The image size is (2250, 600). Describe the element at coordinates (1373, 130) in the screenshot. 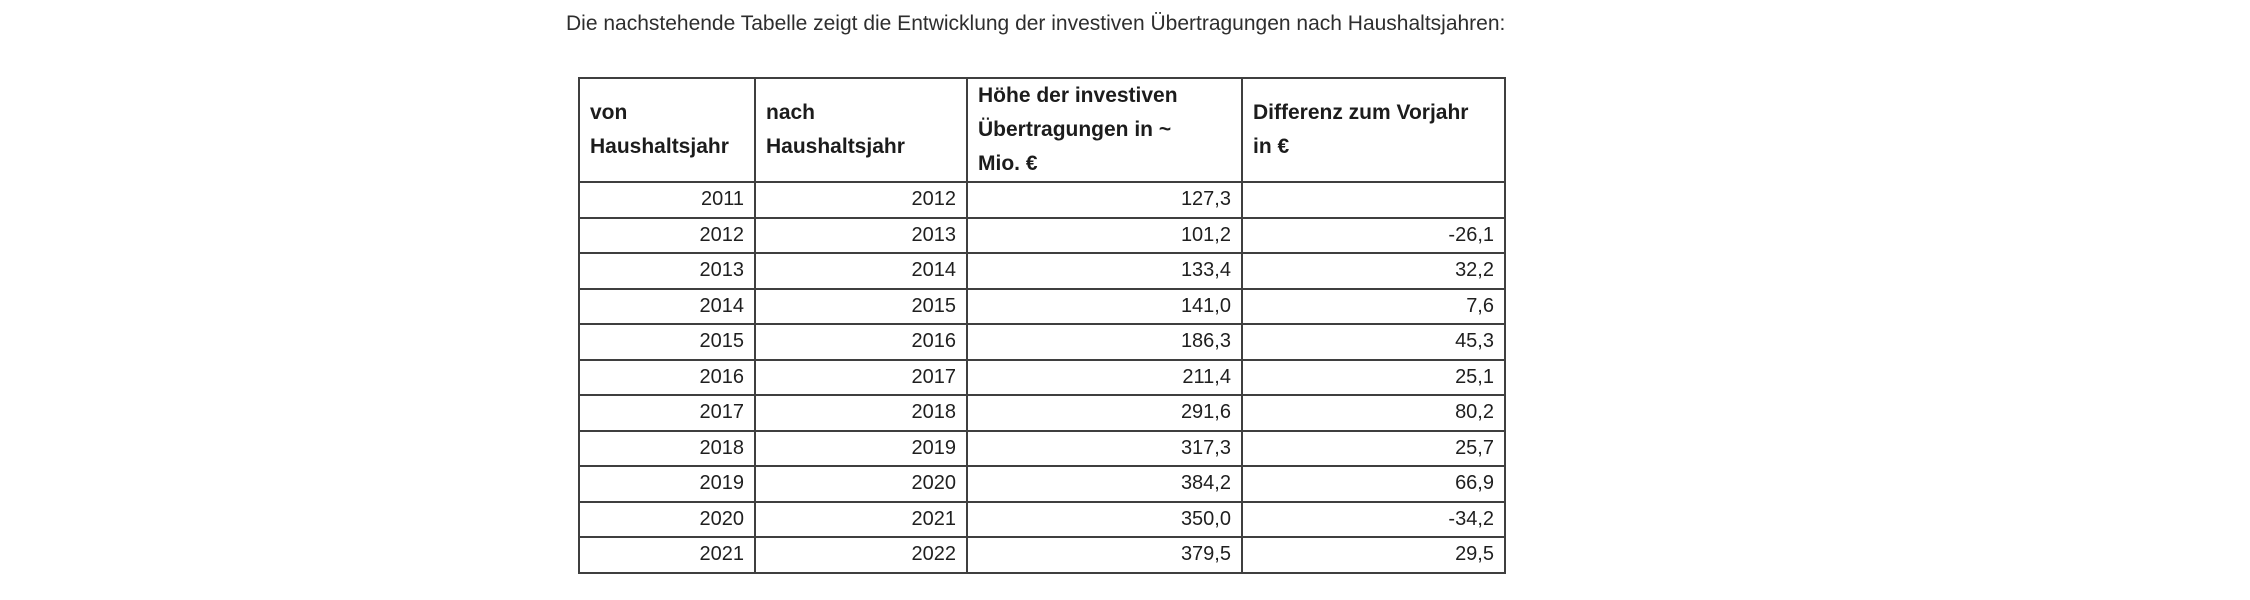

I see `column-header-4: Differenz zum Vorjahr in €` at that location.